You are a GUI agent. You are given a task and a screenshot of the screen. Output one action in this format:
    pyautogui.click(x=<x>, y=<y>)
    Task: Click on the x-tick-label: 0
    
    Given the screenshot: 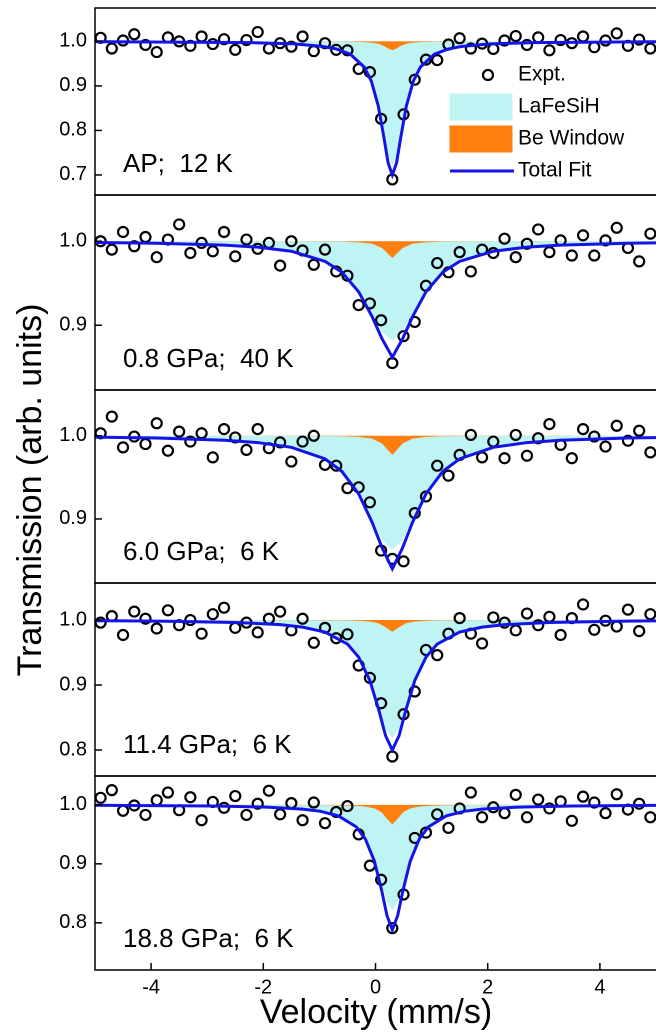 What is the action you would take?
    pyautogui.click(x=375, y=987)
    